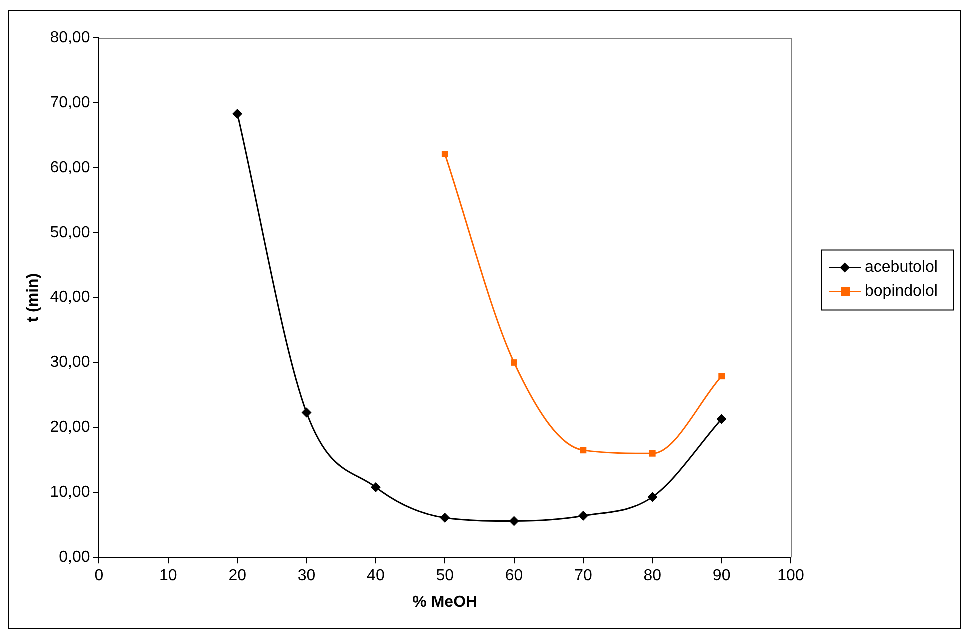 The image size is (971, 630). What do you see at coordinates (721, 576) in the screenshot?
I see `x-tick-label: 90` at bounding box center [721, 576].